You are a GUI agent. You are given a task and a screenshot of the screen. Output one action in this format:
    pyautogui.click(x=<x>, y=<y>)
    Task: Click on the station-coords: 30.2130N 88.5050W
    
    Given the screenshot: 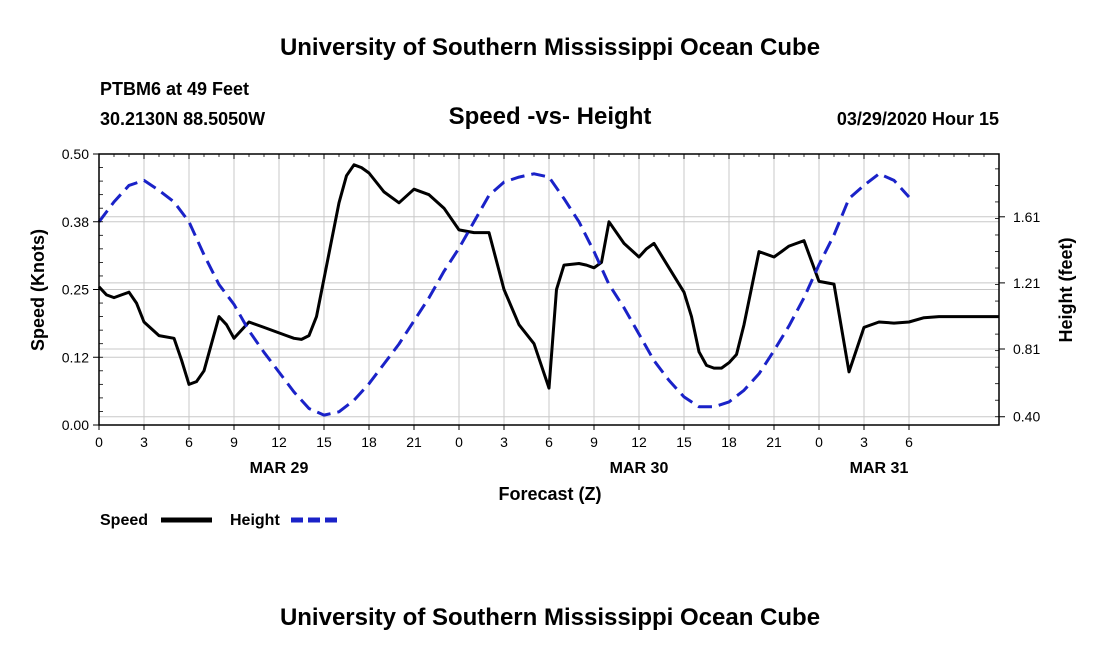 What is the action you would take?
    pyautogui.click(x=182, y=119)
    